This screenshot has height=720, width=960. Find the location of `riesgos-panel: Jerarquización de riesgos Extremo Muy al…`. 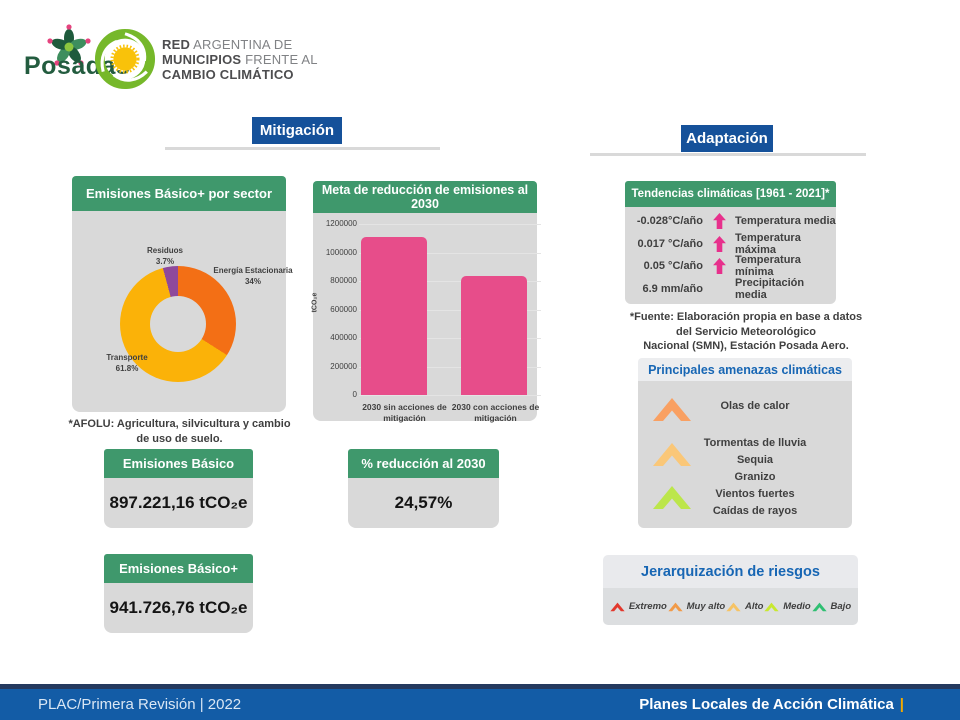

riesgos-panel: Jerarquización de riesgos Extremo Muy al… is located at coordinates (730, 590).